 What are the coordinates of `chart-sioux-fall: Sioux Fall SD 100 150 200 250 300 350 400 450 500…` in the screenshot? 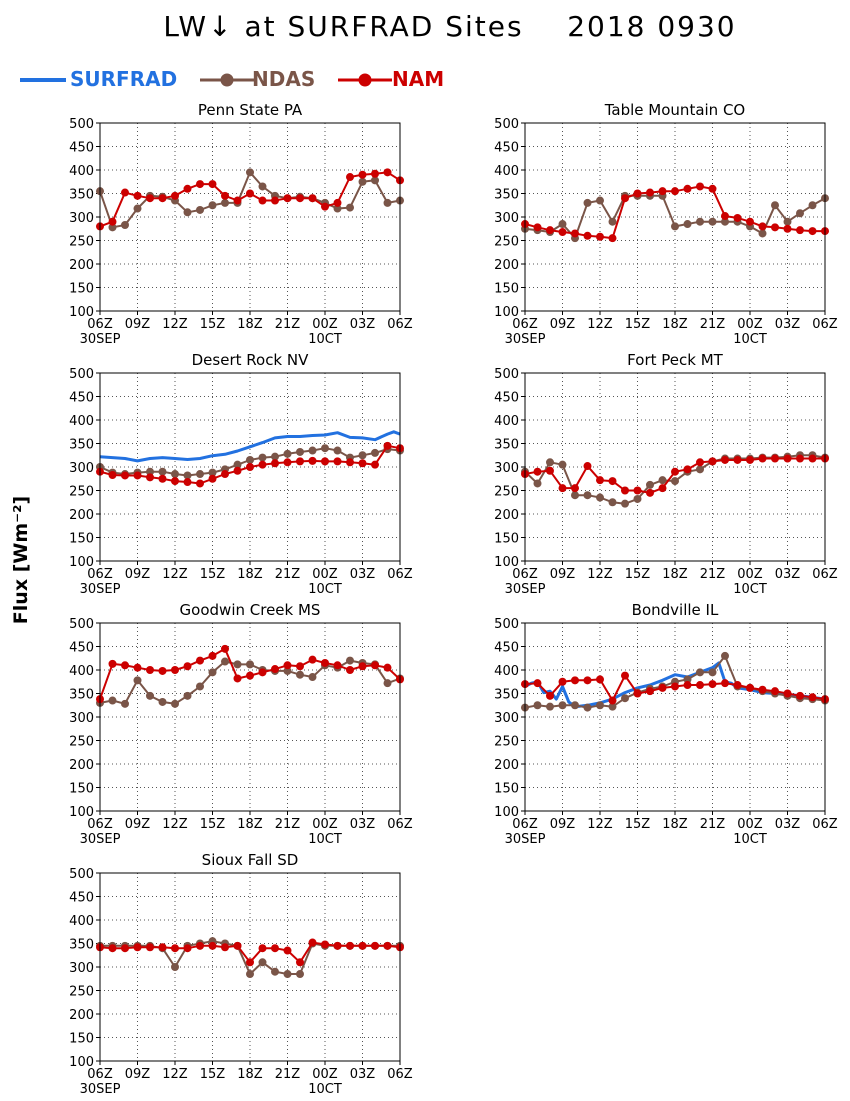 It's located at (241, 974).